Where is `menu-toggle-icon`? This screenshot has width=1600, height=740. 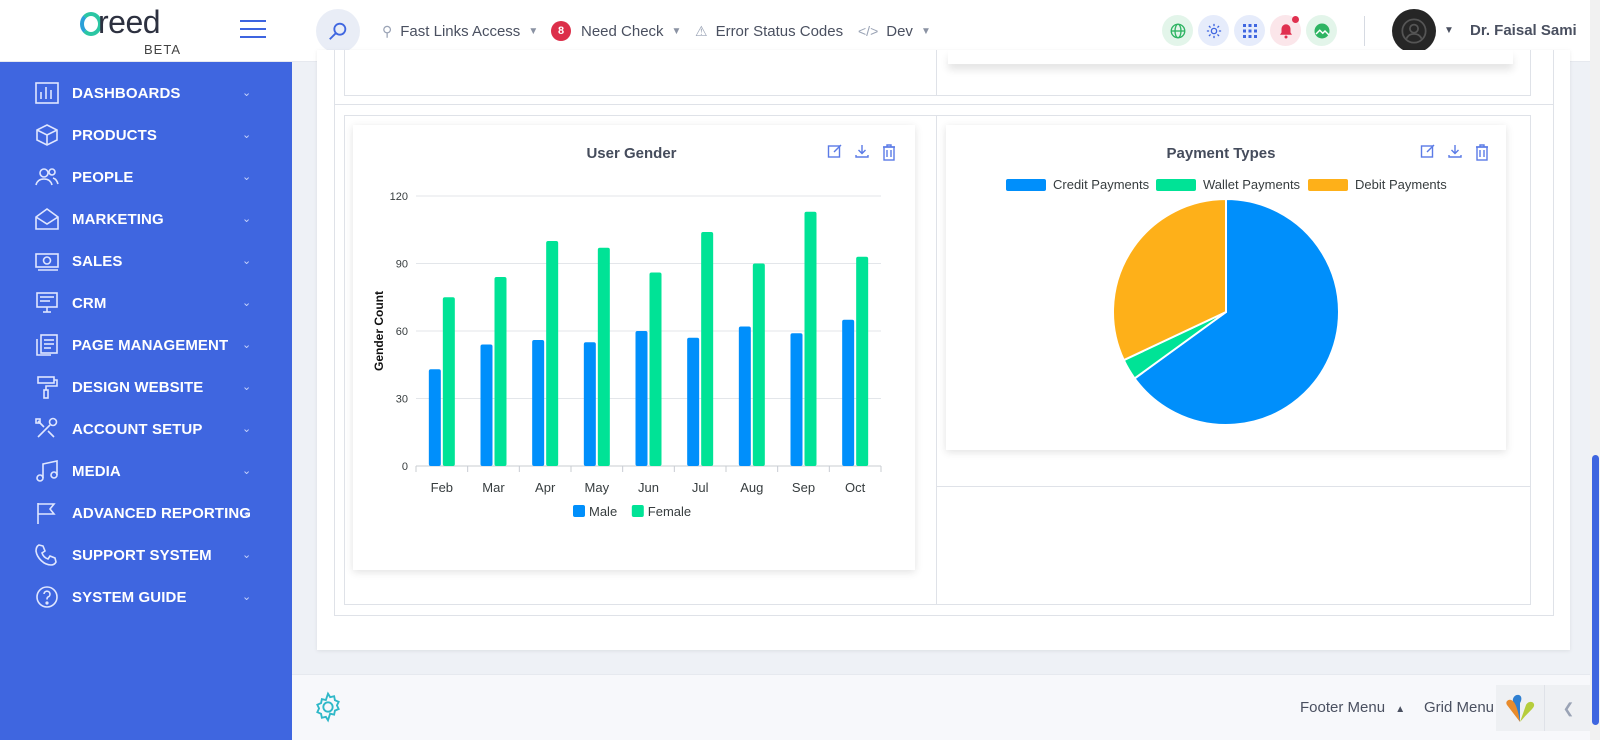
menu-toggle-icon is located at coordinates (253, 30).